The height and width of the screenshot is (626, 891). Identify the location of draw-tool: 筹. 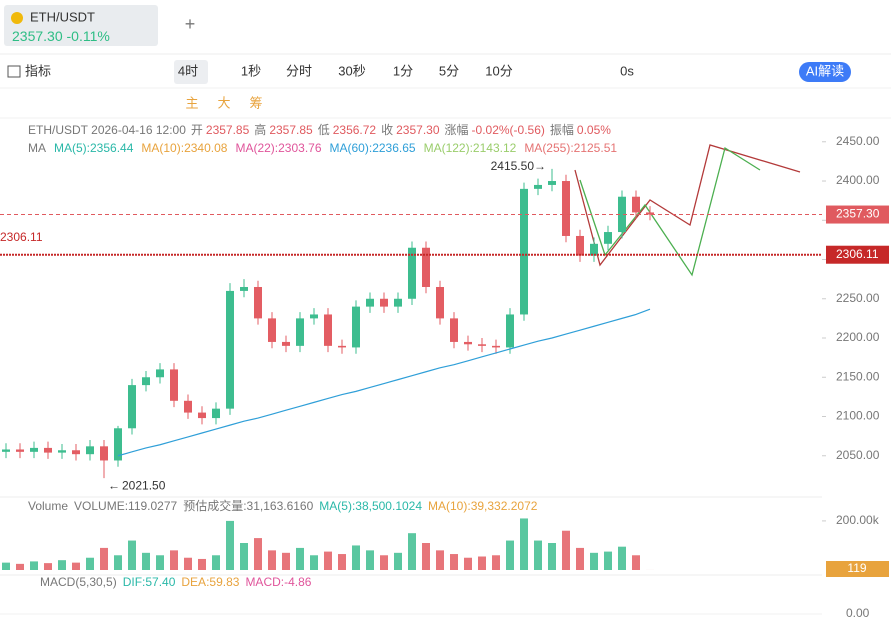
(255, 102).